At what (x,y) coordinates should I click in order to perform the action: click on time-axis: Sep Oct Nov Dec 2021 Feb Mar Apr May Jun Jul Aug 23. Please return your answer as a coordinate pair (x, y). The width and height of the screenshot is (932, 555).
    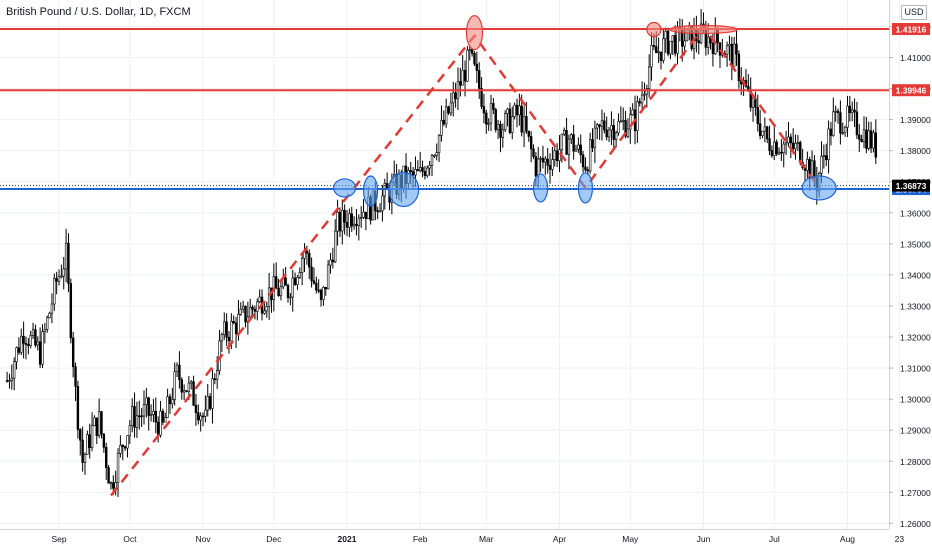
    Looking at the image, I should click on (477, 539).